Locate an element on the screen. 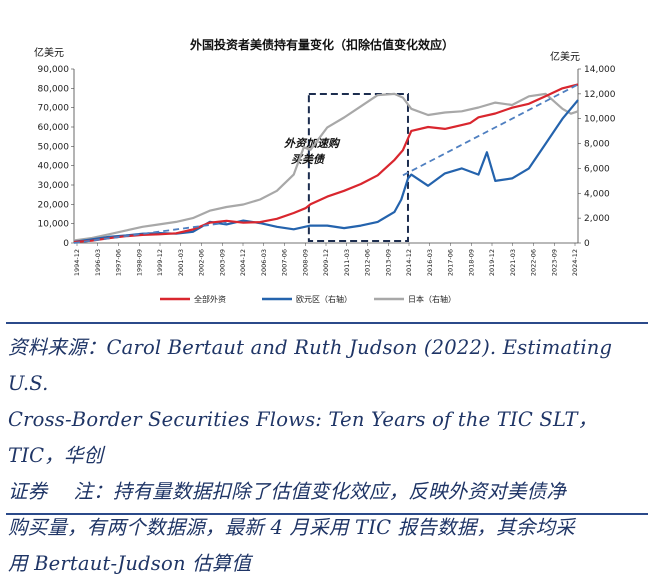  x-tick-label: 1994-12 is located at coordinates (77, 262).